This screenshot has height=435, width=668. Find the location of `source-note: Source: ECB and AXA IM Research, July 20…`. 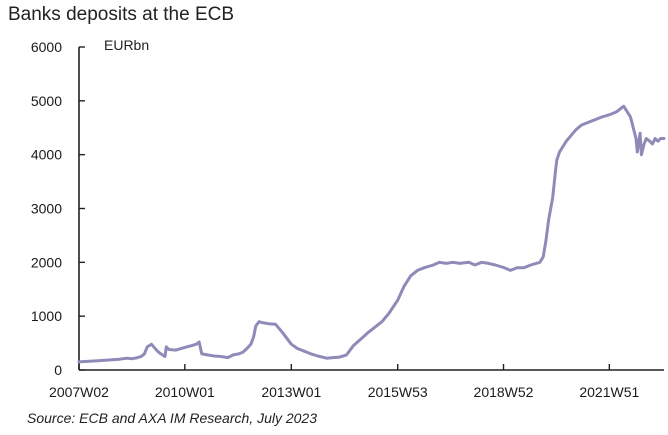

source-note: Source: ECB and AXA IM Research, July 20… is located at coordinates (172, 418).